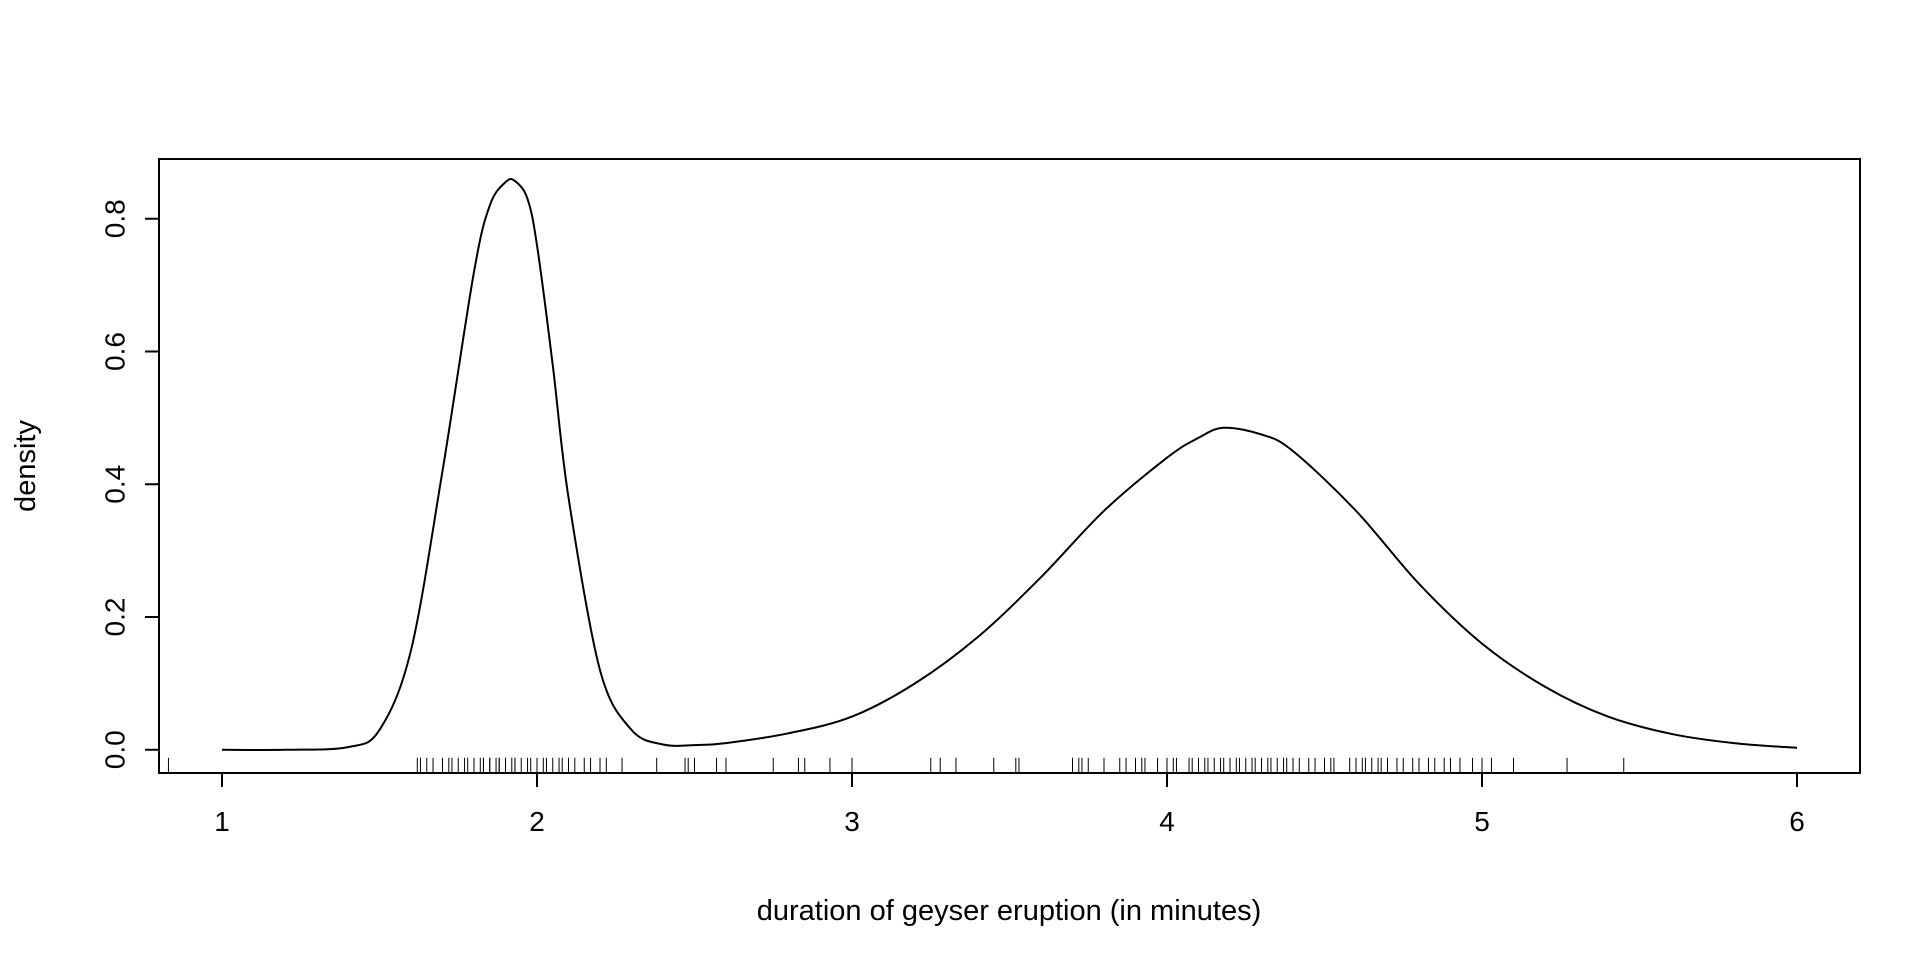 This screenshot has width=1920, height=960. What do you see at coordinates (115, 218) in the screenshot?
I see `y-tick-label: 0.8` at bounding box center [115, 218].